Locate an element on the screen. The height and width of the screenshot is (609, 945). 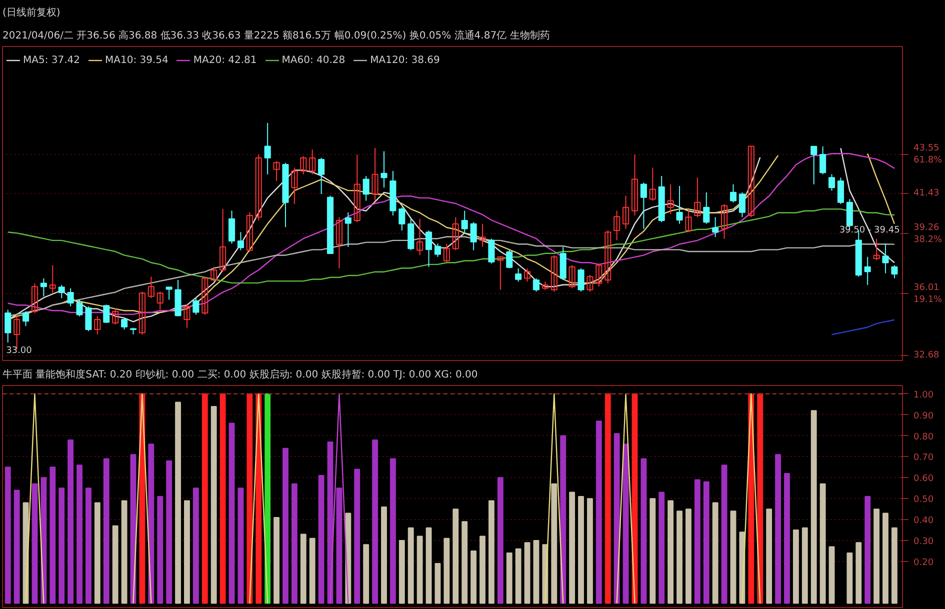
chart-title: 牛平面 量能饱和度SAT: 0.20 印钞机: 0.00 二买: 0.00 妖股启动: 0.00 妖股持暂: 0.00 TJ: 0.00 XG: 0.00 is located at coordinates (240, 374).